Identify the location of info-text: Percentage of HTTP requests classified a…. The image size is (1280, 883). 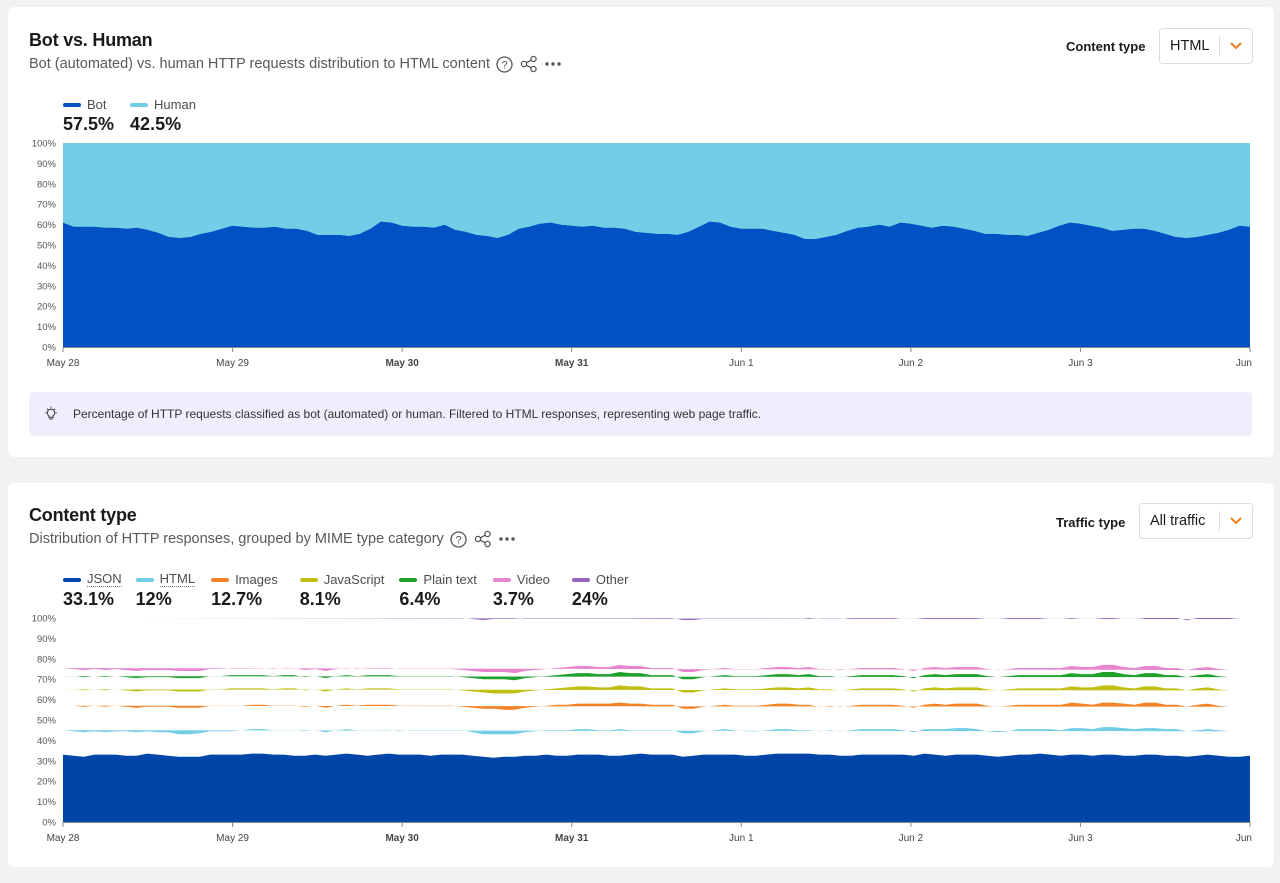
(417, 414).